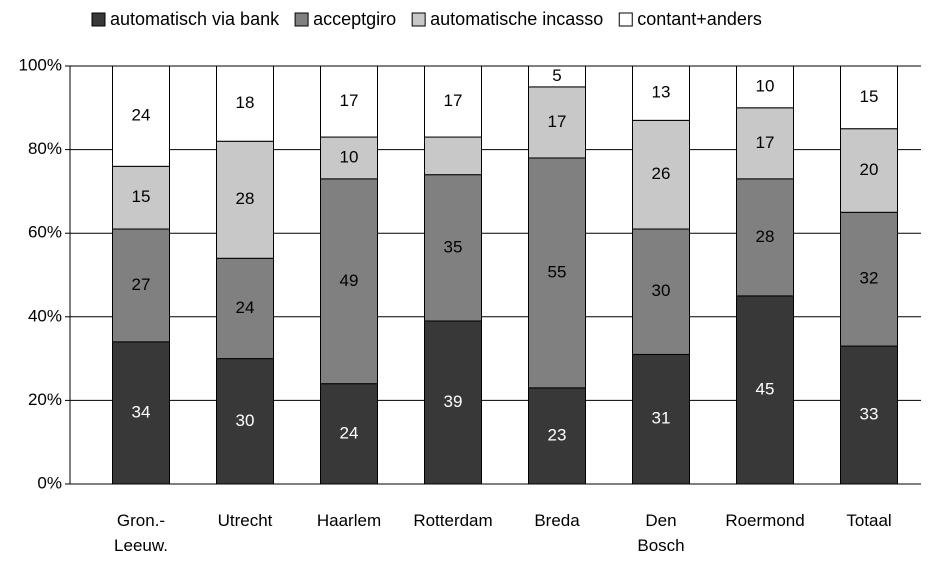  I want to click on value-label: 26, so click(661, 173).